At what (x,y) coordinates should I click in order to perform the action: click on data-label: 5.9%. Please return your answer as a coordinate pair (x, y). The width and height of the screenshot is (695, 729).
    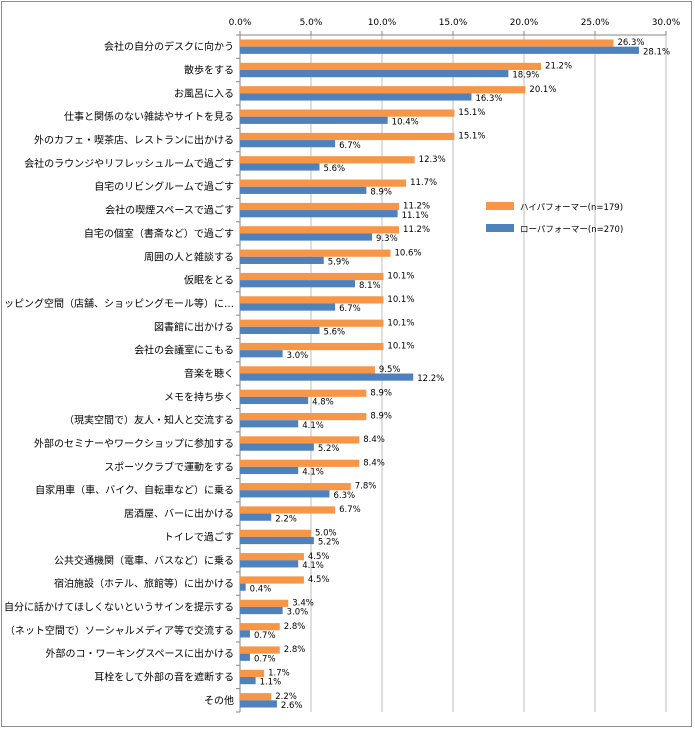
    Looking at the image, I should click on (339, 262).